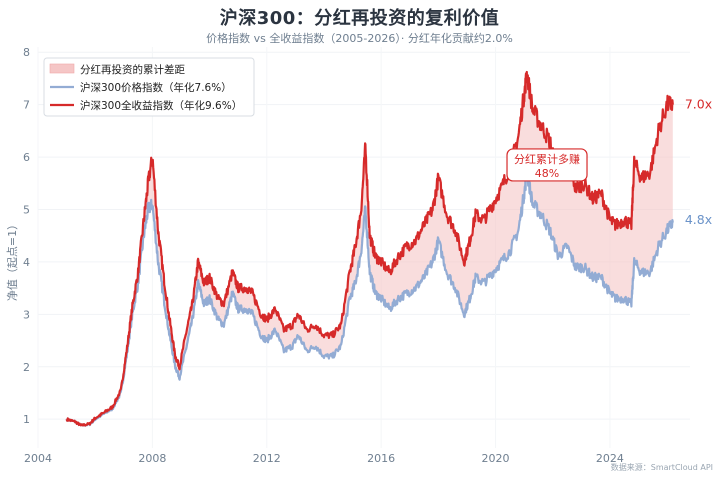 This screenshot has width=719, height=478. I want to click on end-label: 7.0x, so click(698, 104).